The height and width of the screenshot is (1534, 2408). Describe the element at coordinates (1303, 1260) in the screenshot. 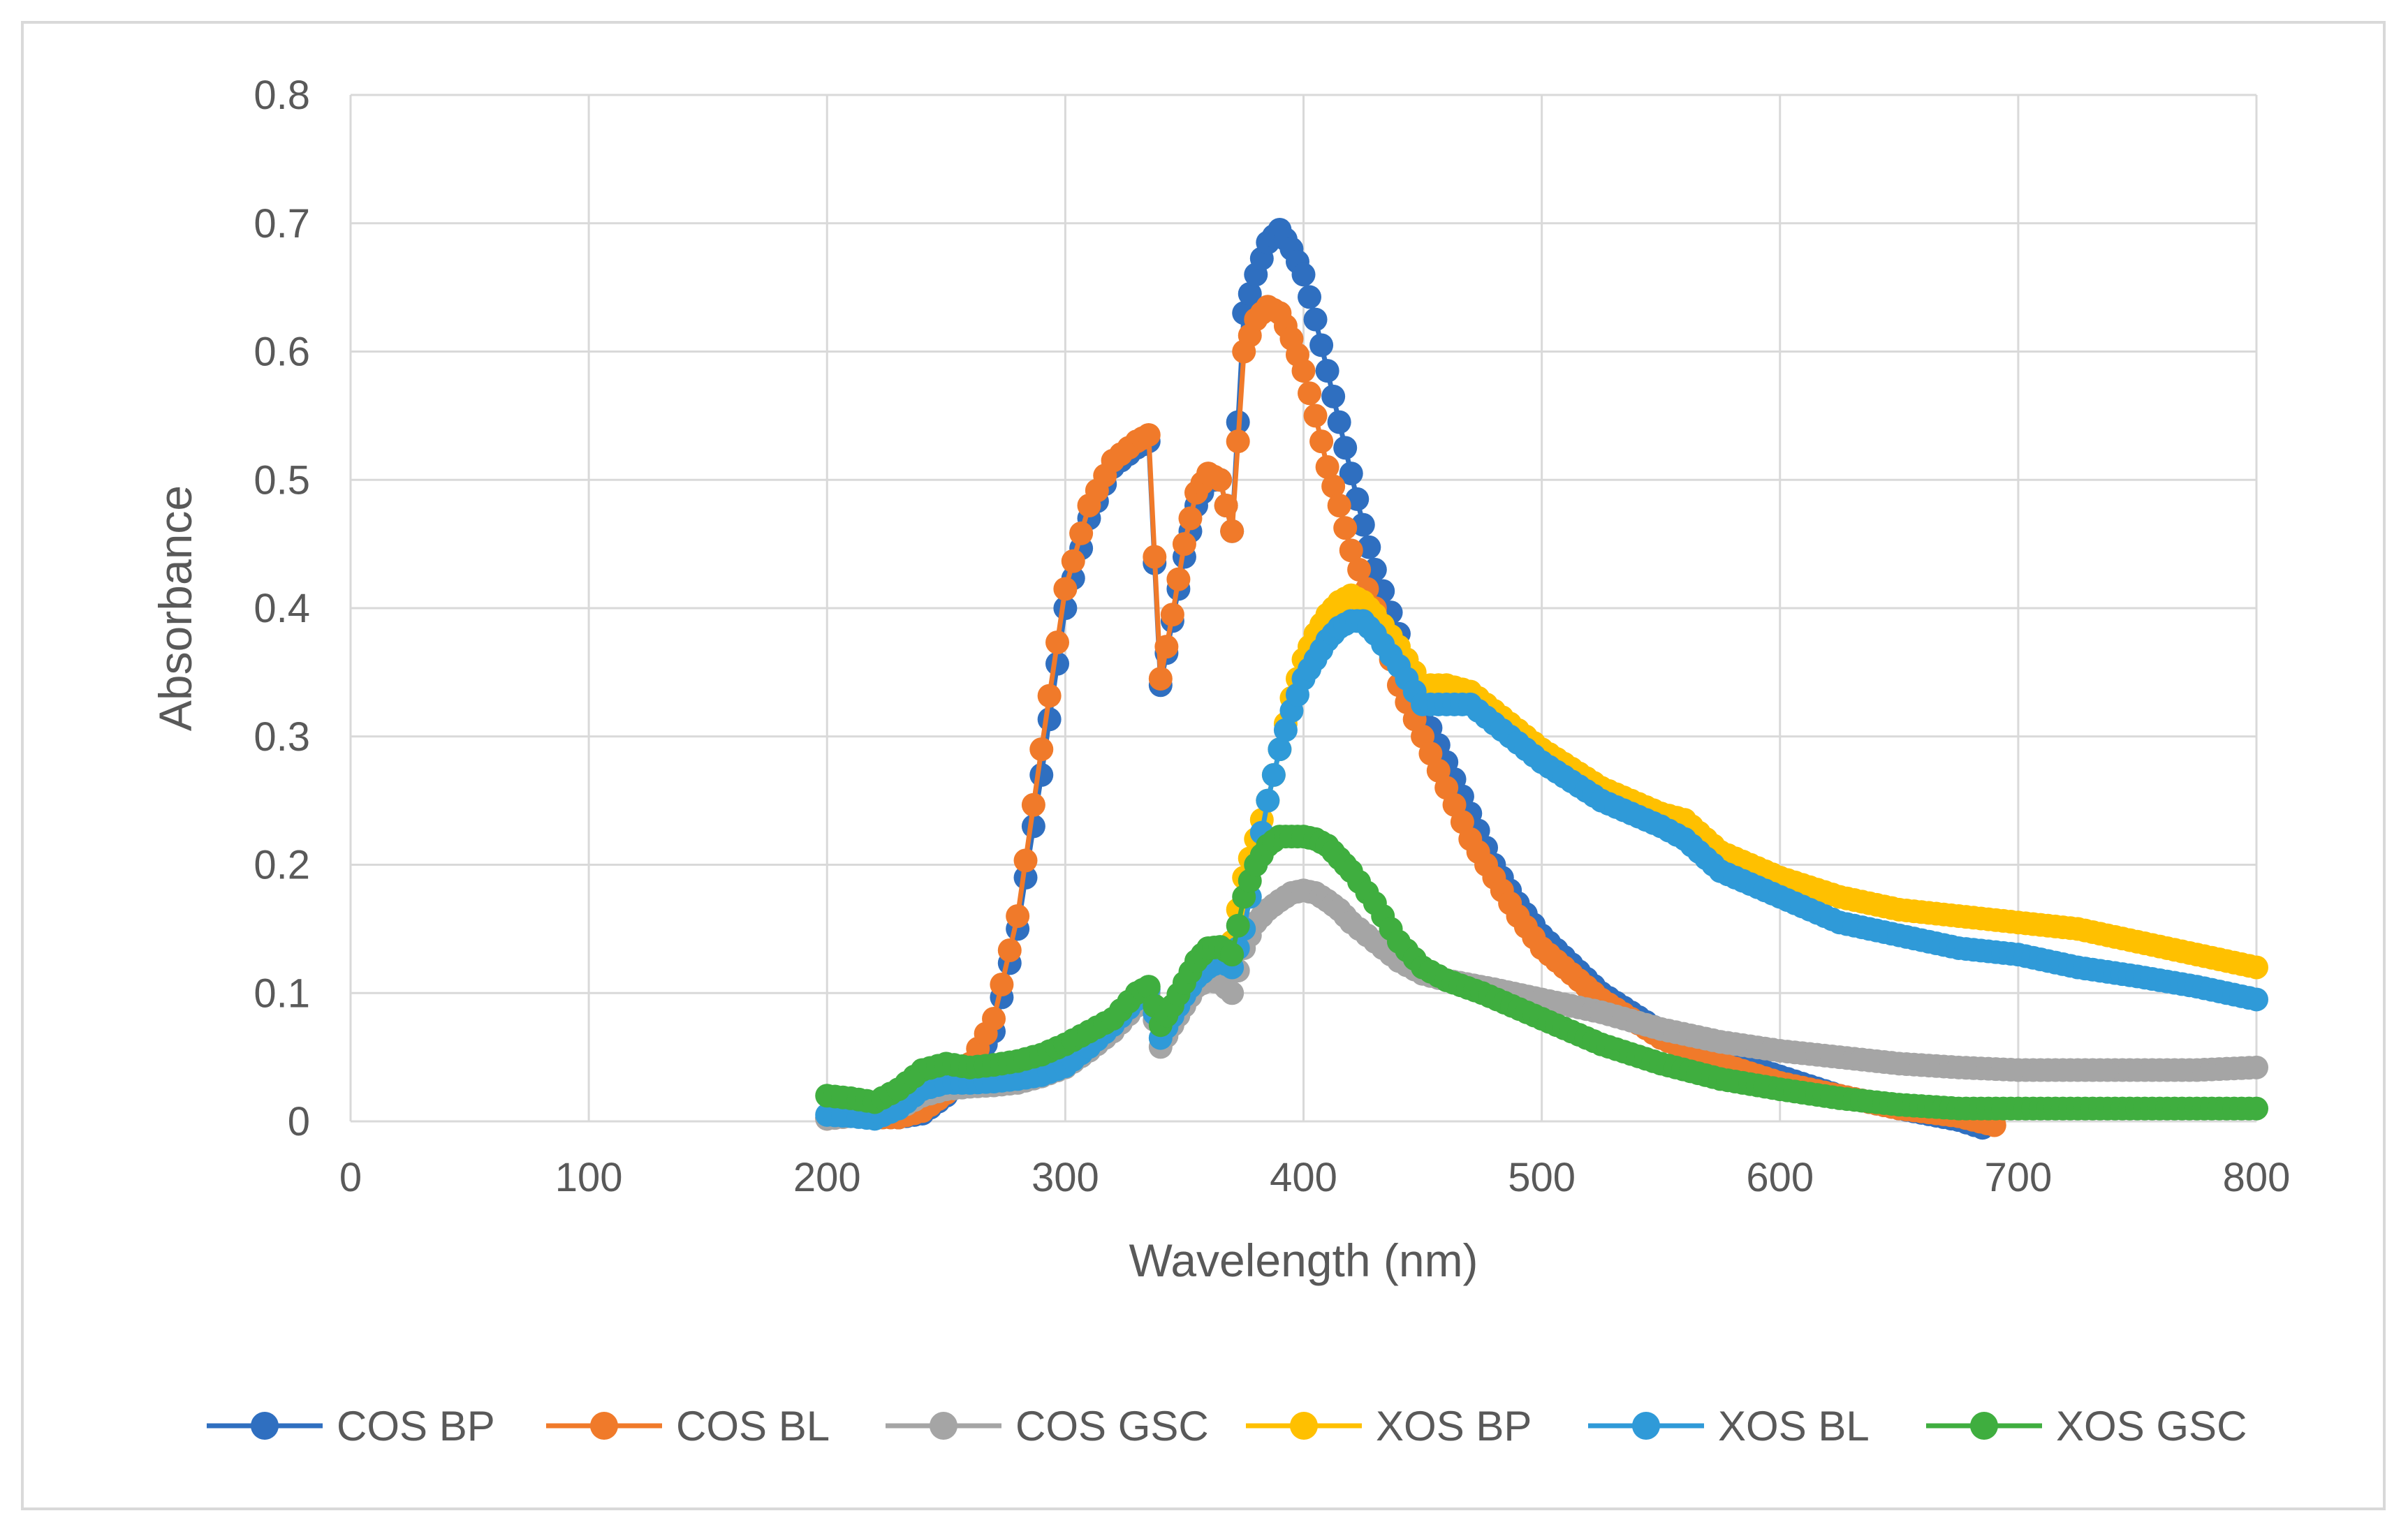

I see `x-axis-title: Wavelength (nm)` at that location.